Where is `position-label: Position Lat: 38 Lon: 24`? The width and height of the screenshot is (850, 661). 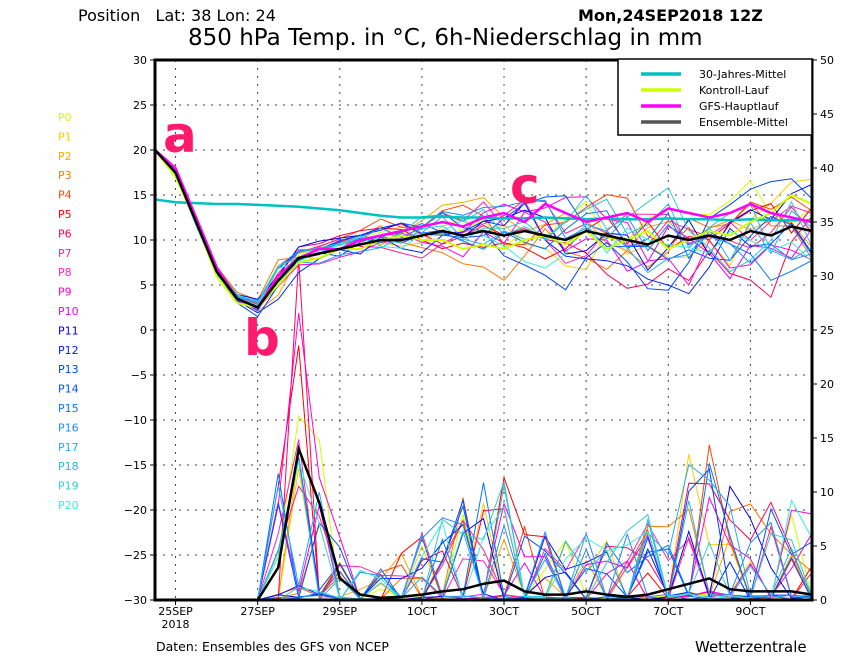
position-label: Position Lat: 38 Lon: 24 is located at coordinates (177, 15).